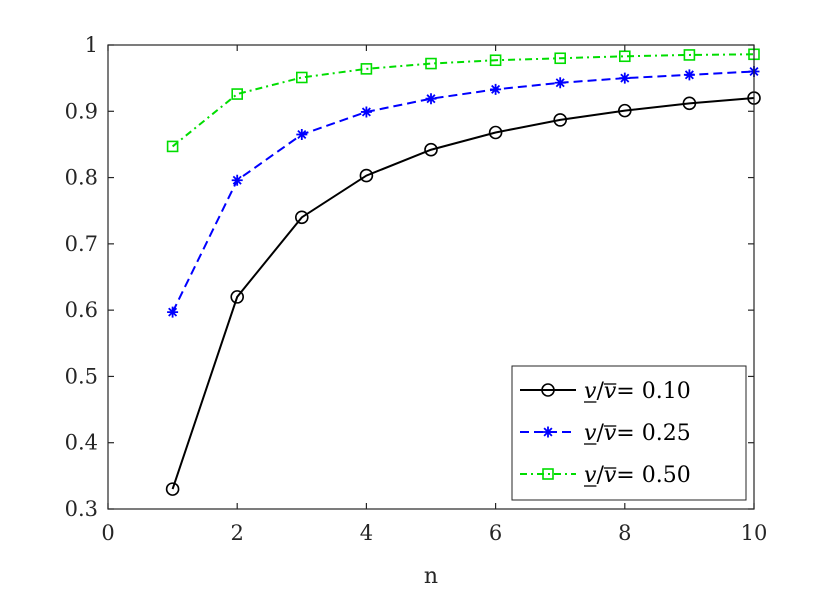  What do you see at coordinates (237, 533) in the screenshot?
I see `x-tick-label: 2` at bounding box center [237, 533].